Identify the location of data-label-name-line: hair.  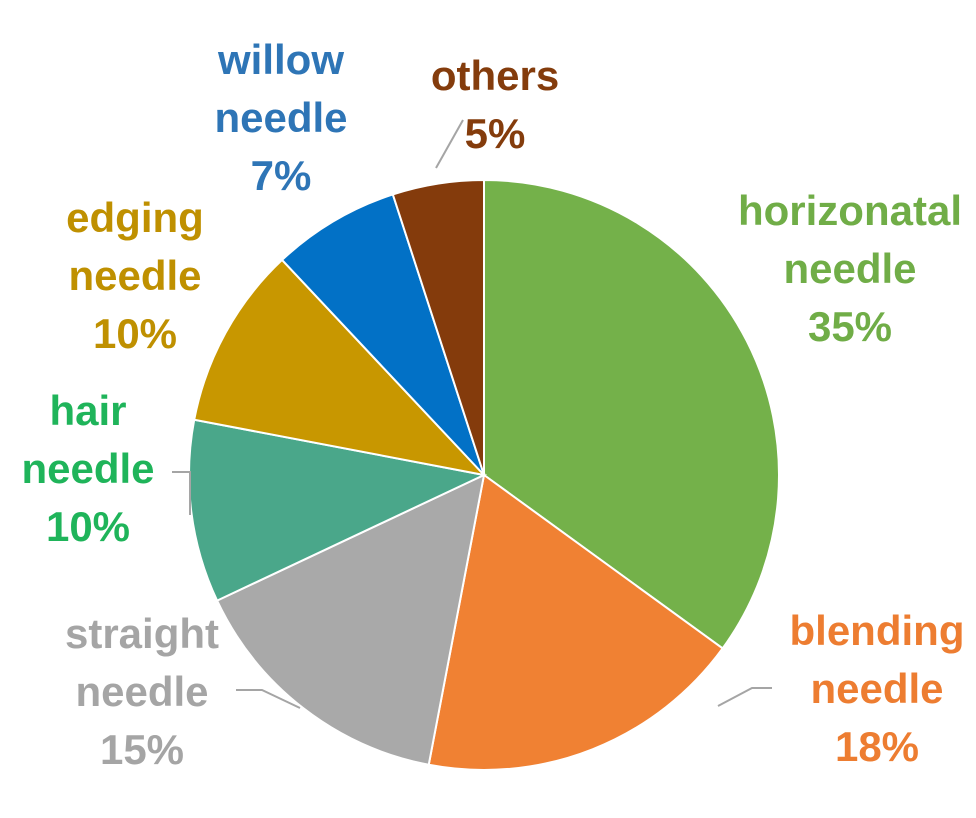
(87, 410).